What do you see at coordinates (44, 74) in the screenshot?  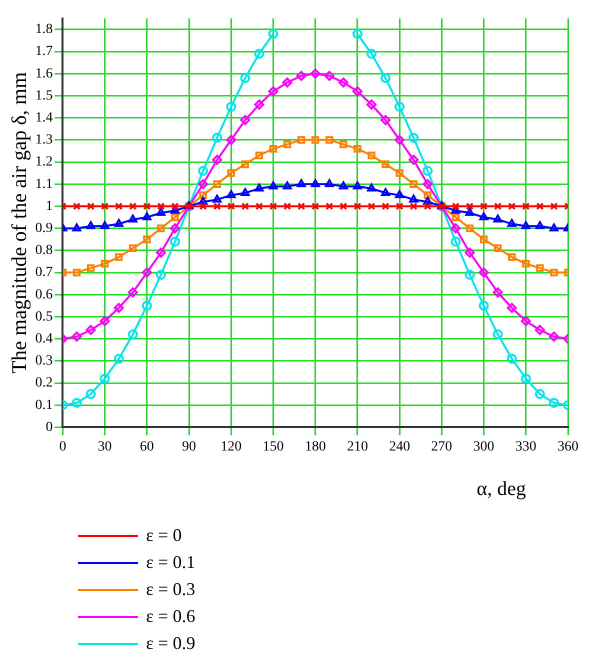 I see `y-tick-label: 1.6` at bounding box center [44, 74].